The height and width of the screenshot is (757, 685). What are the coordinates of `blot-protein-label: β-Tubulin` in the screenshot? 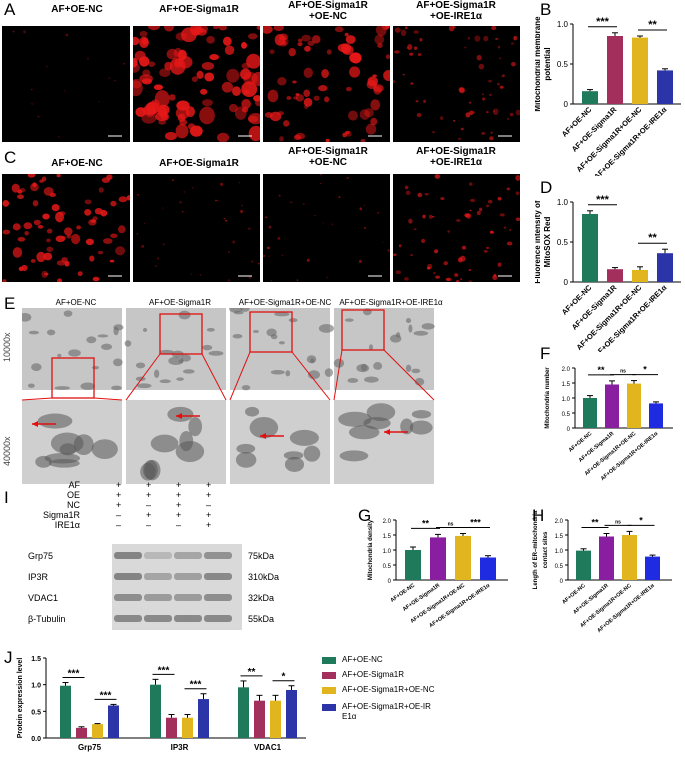 It's located at (47, 619).